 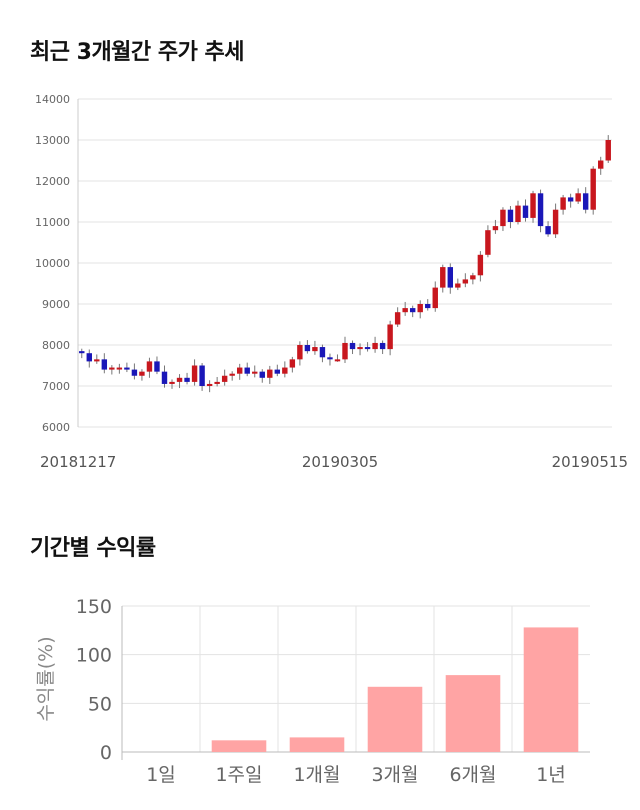 What do you see at coordinates (316, 775) in the screenshot?
I see `returns-category-label: 1개월` at bounding box center [316, 775].